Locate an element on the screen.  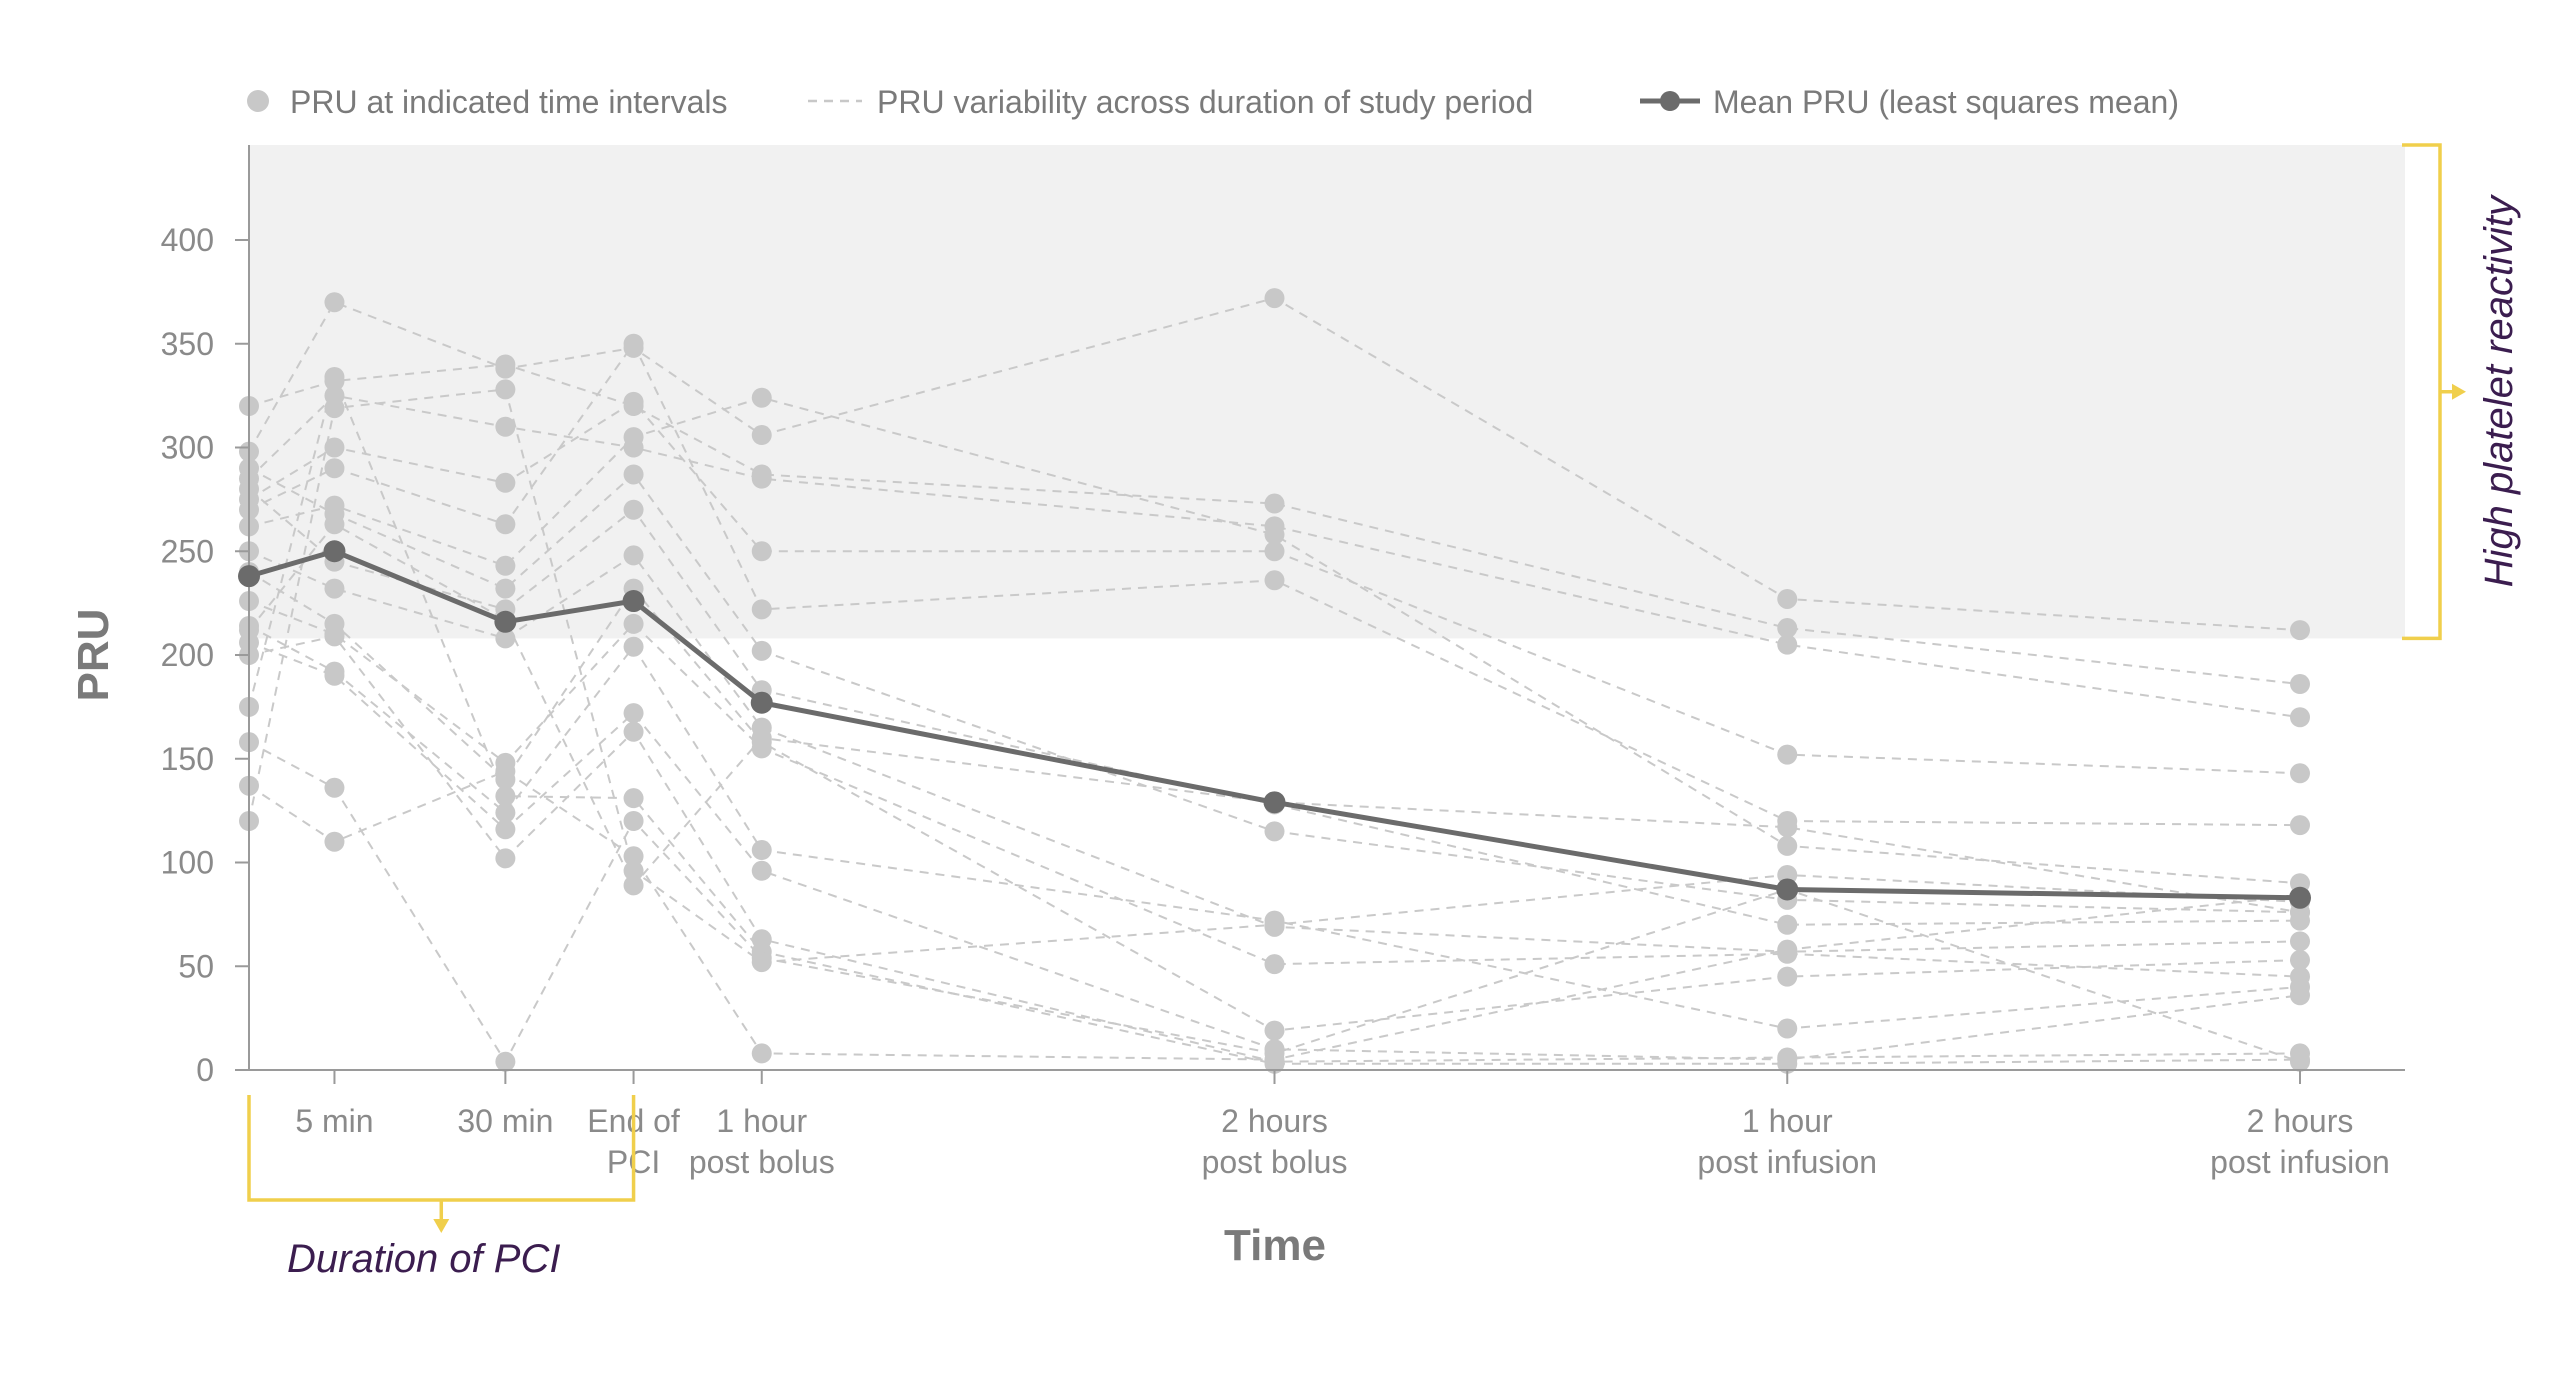
x-axis-title: Time is located at coordinates (1275, 1245).